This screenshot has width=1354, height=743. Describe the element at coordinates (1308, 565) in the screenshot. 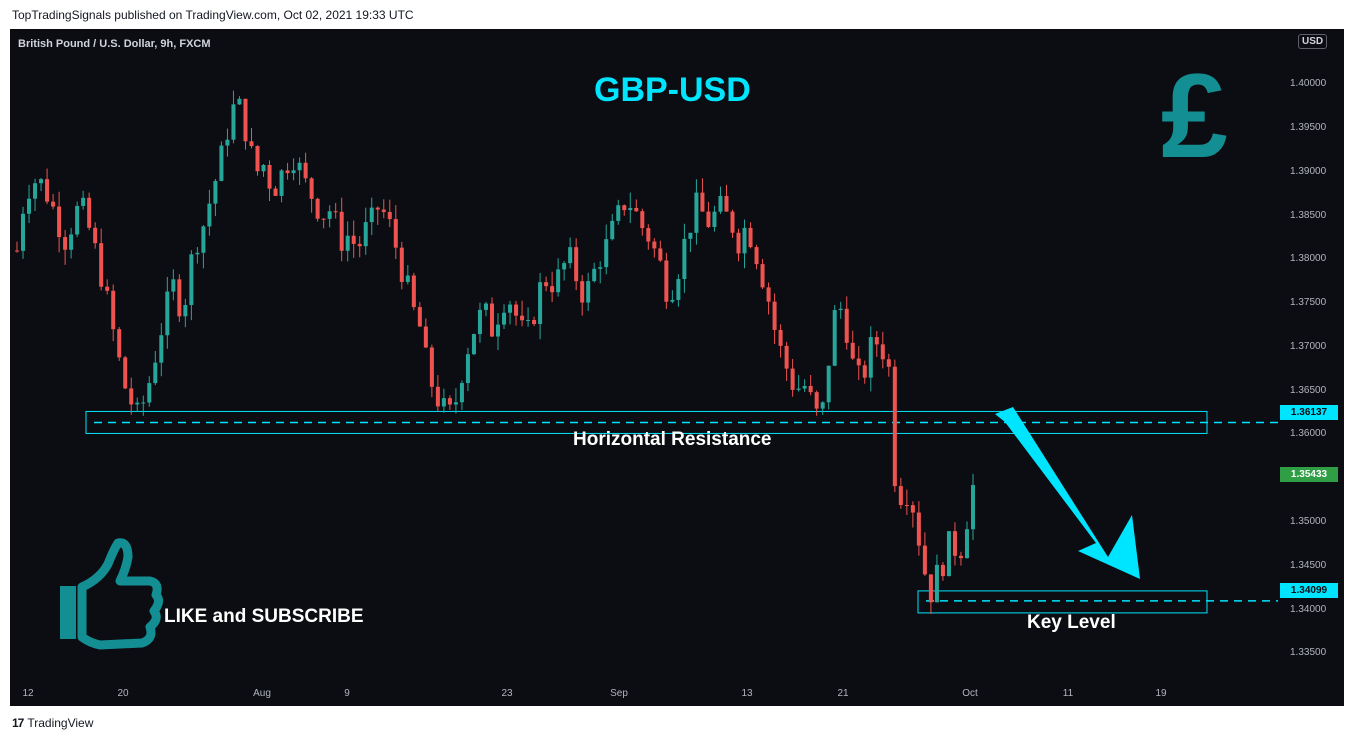

I see `price-tick-label: 1.34500` at that location.